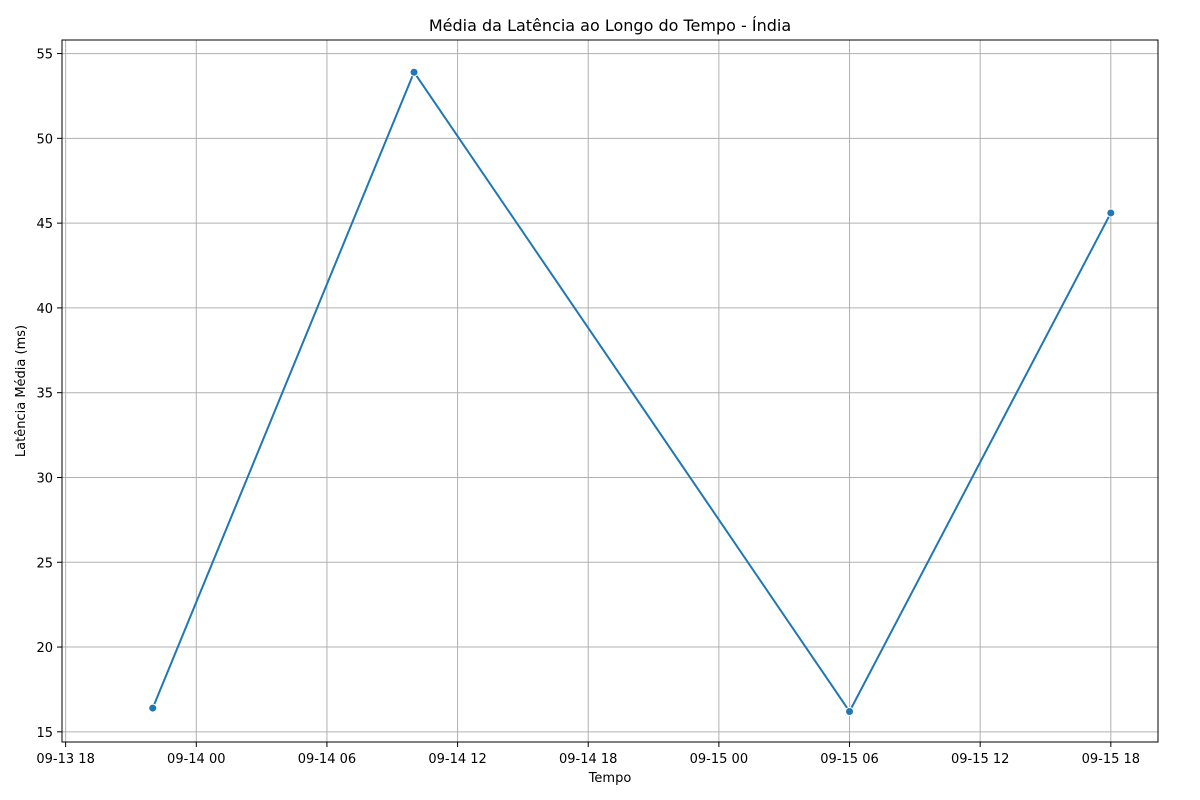  What do you see at coordinates (65, 759) in the screenshot?
I see `x-tick-label: 09-13 18` at bounding box center [65, 759].